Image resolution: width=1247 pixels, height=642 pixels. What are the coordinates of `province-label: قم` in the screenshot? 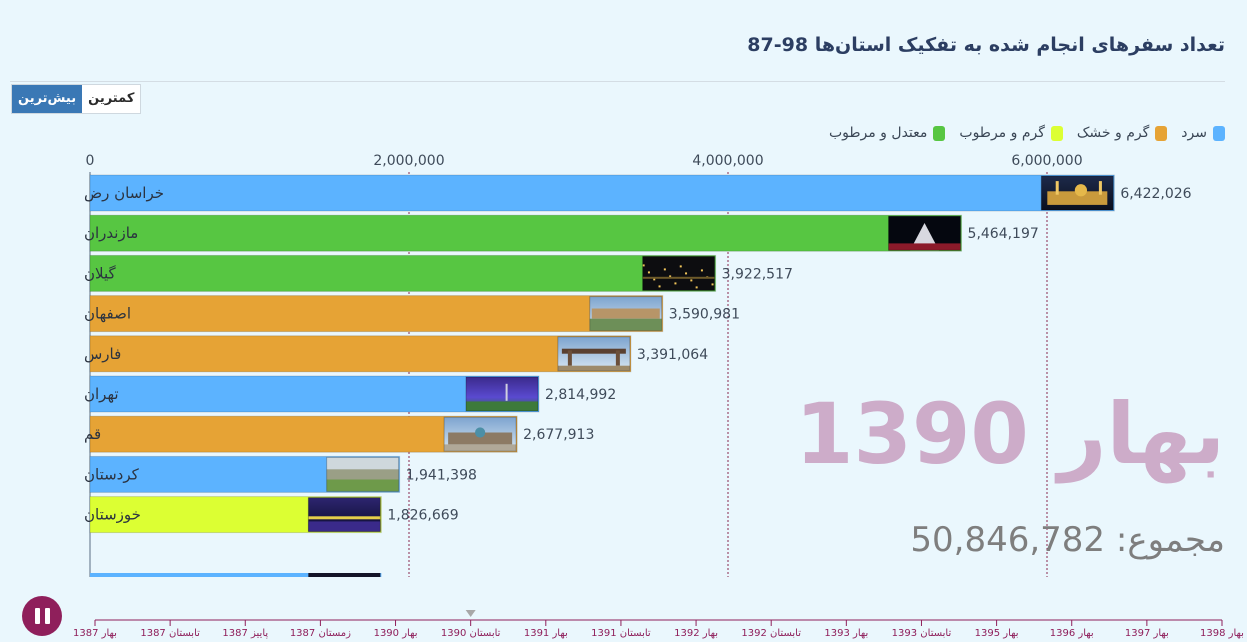 It's located at (92, 434).